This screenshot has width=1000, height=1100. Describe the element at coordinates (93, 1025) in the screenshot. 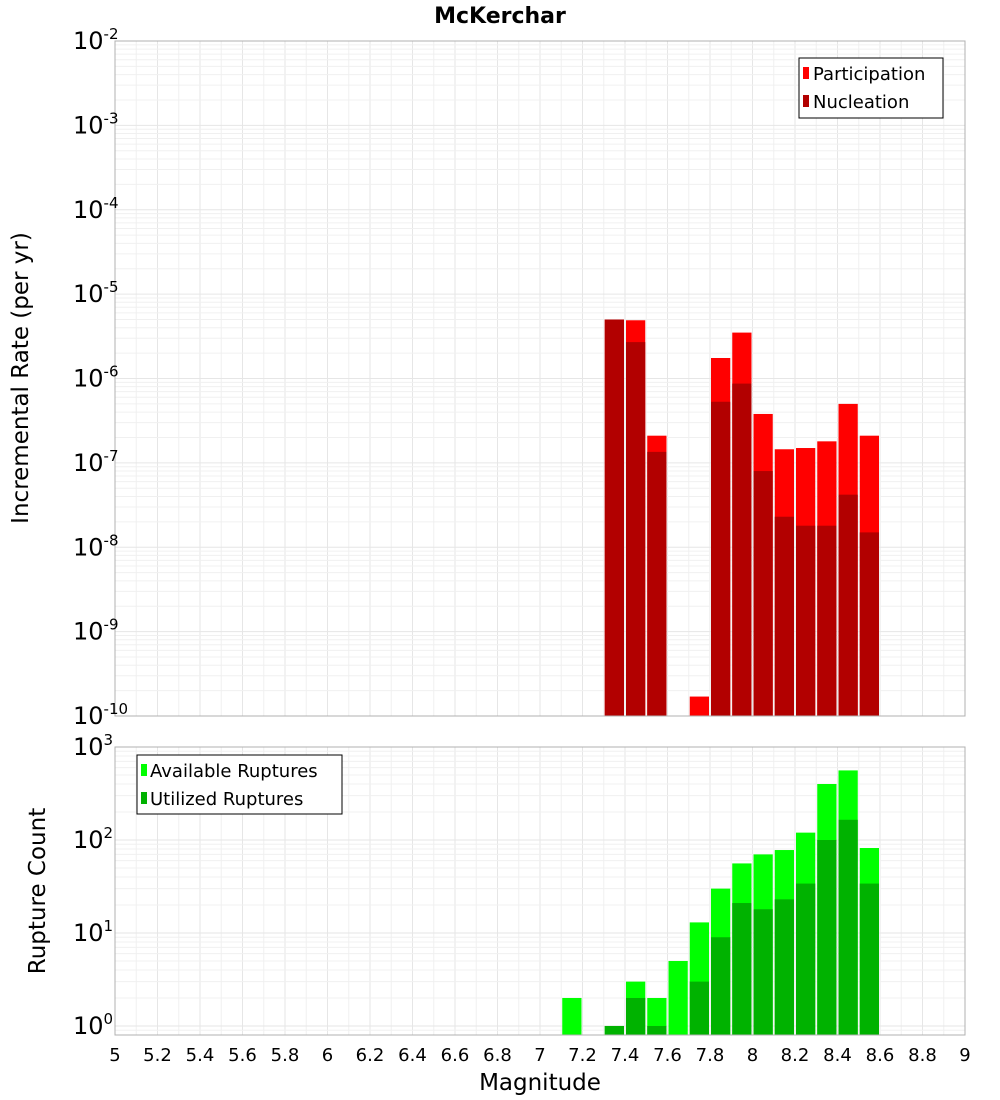

I see `y-tick-label: 10⁰` at that location.